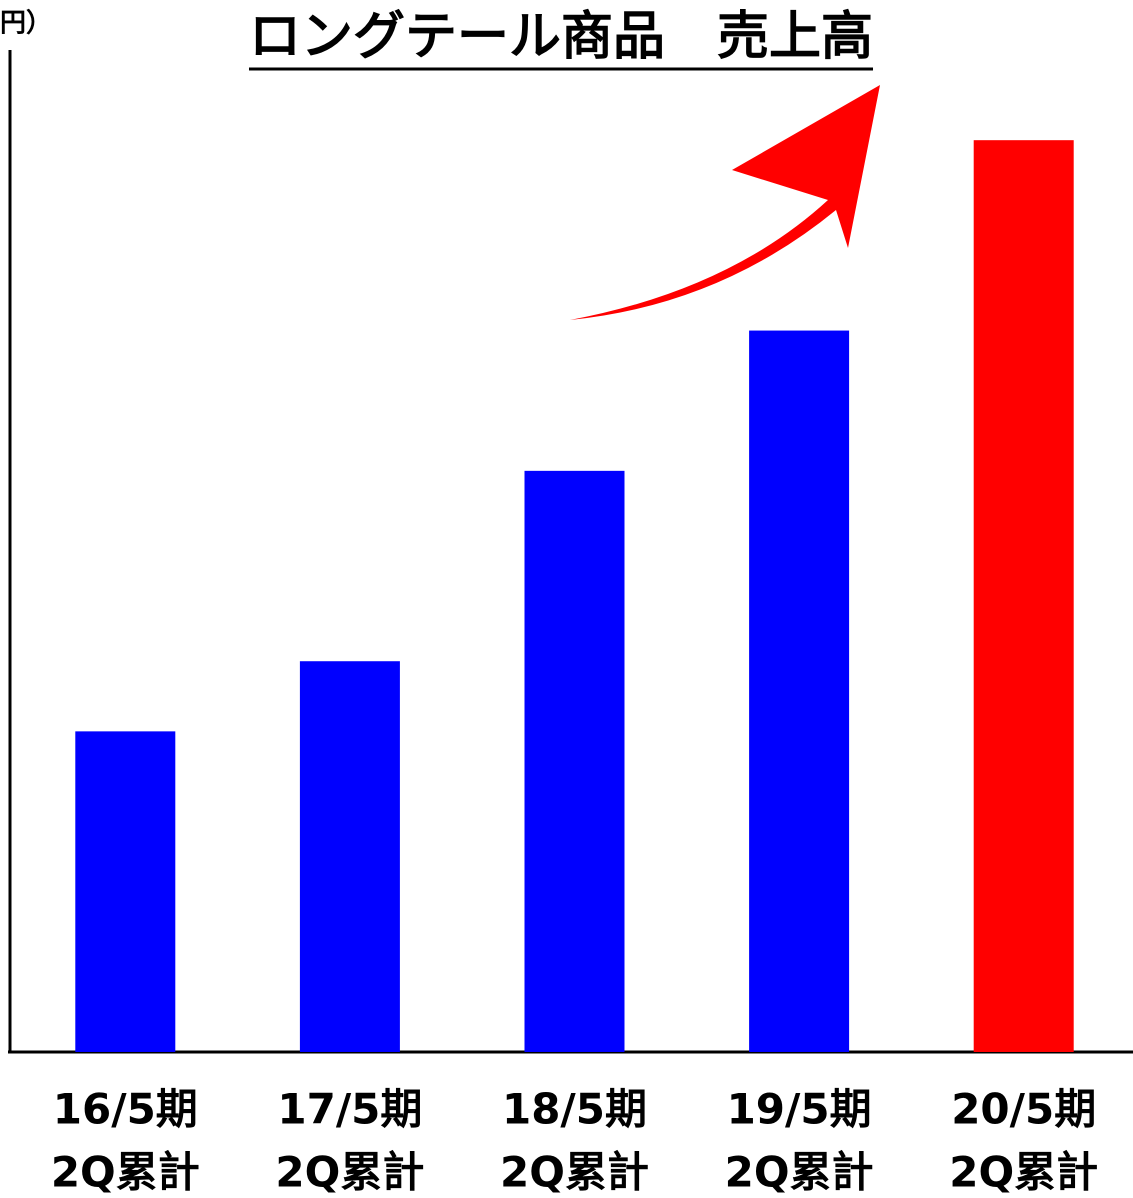 The height and width of the screenshot is (1198, 1133). I want to click on unit-label: 円）, so click(26, 24).